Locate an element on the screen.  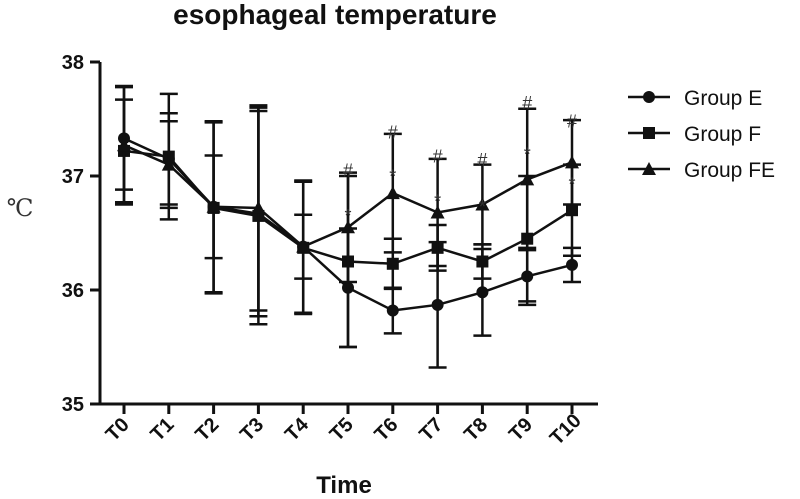
x-tick-label: T8 is located at coordinates (476, 430).